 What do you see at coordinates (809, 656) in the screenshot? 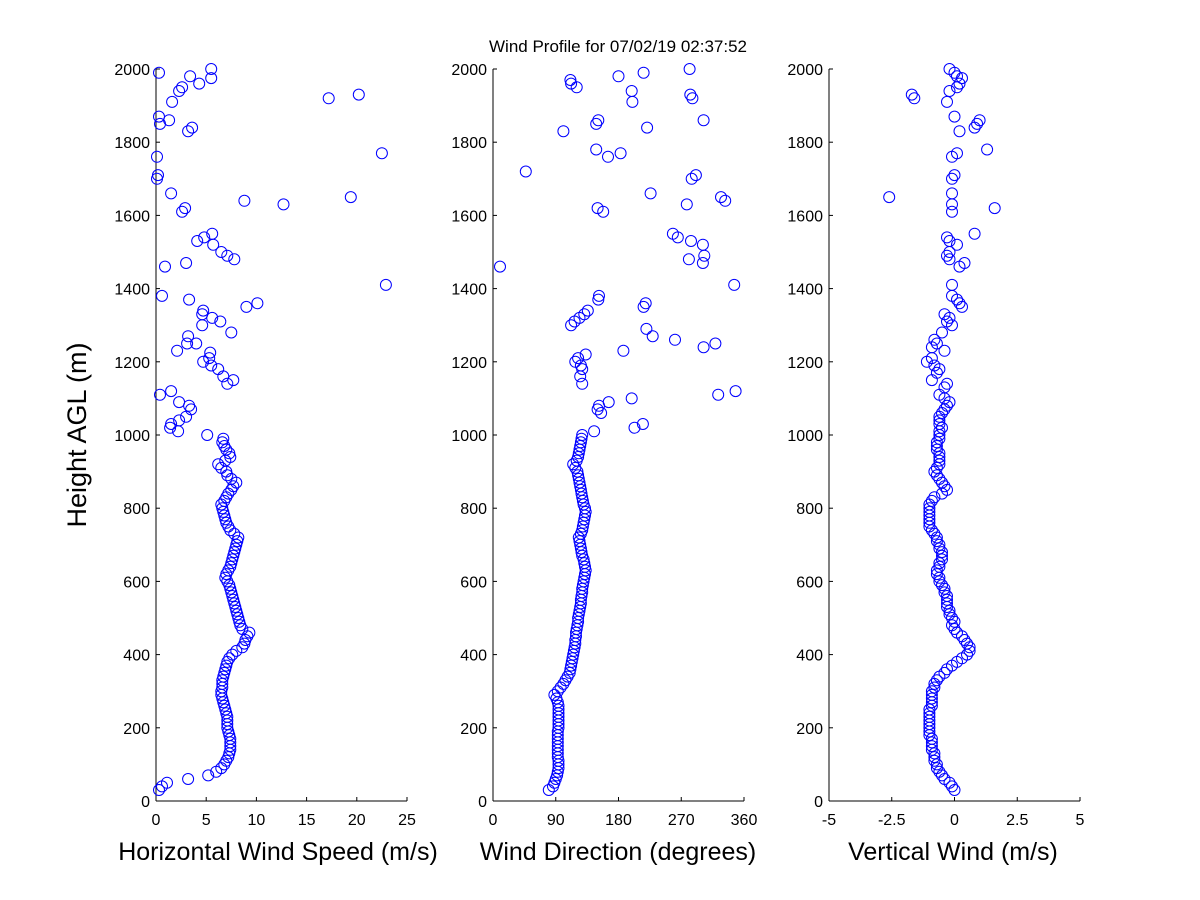
I see `y-tick-label: 400` at bounding box center [809, 656].